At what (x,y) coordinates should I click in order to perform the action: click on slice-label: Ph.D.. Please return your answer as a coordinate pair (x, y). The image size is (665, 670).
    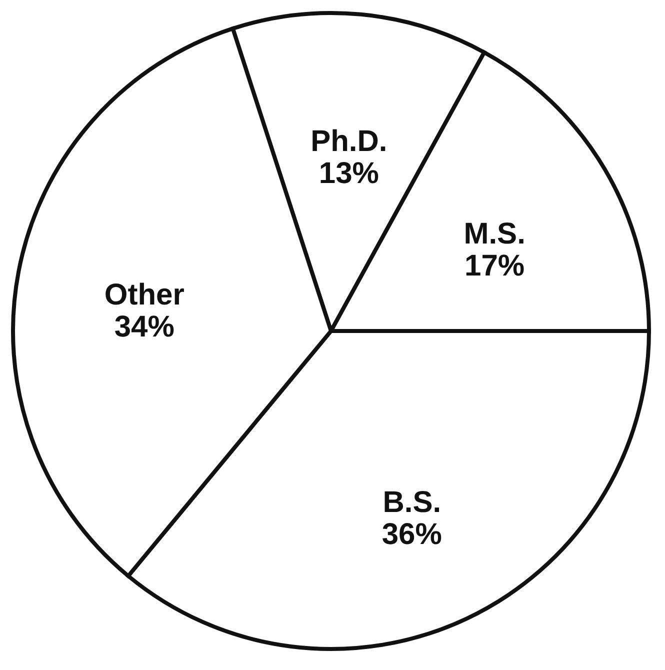
    Looking at the image, I should click on (349, 141).